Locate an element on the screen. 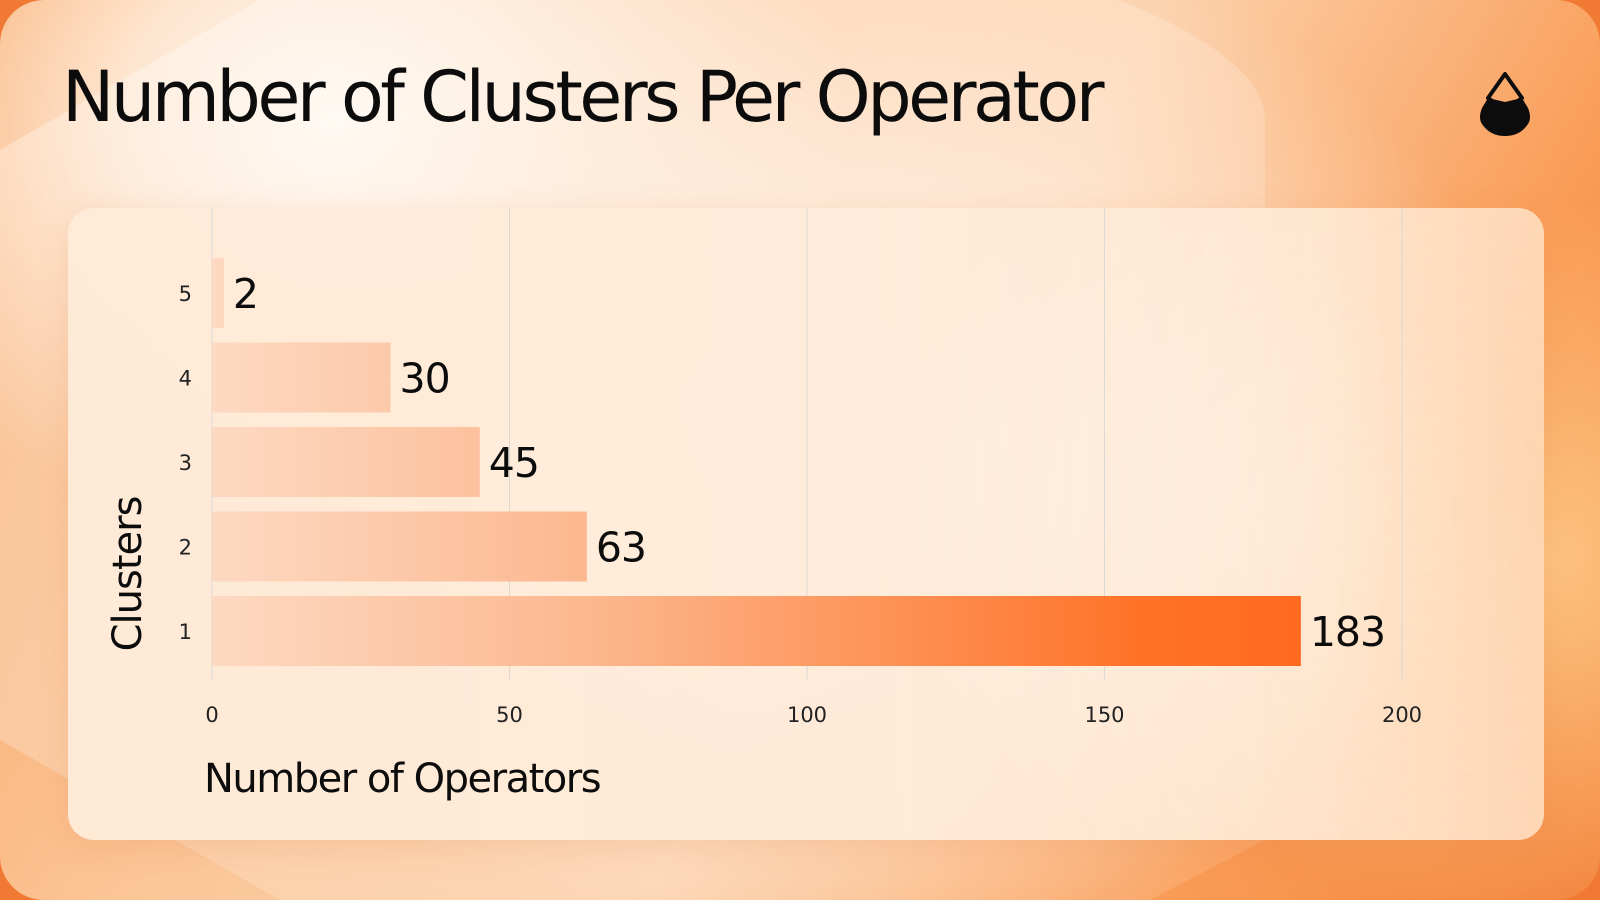 This screenshot has height=900, width=1600. bar-value-label: 30 is located at coordinates (425, 379).